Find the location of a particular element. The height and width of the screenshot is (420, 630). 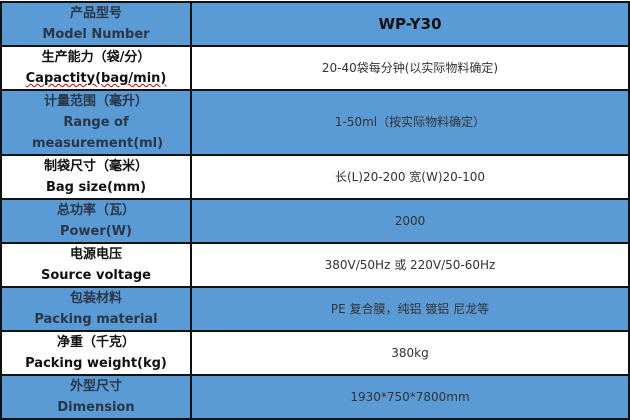

label-cell: 净重（千克） Packing weight(kg) is located at coordinates (96, 353).